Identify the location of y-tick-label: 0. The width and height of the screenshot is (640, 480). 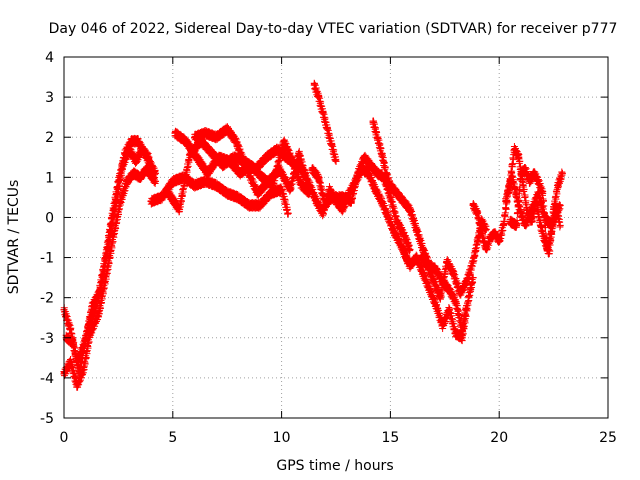
(49, 218).